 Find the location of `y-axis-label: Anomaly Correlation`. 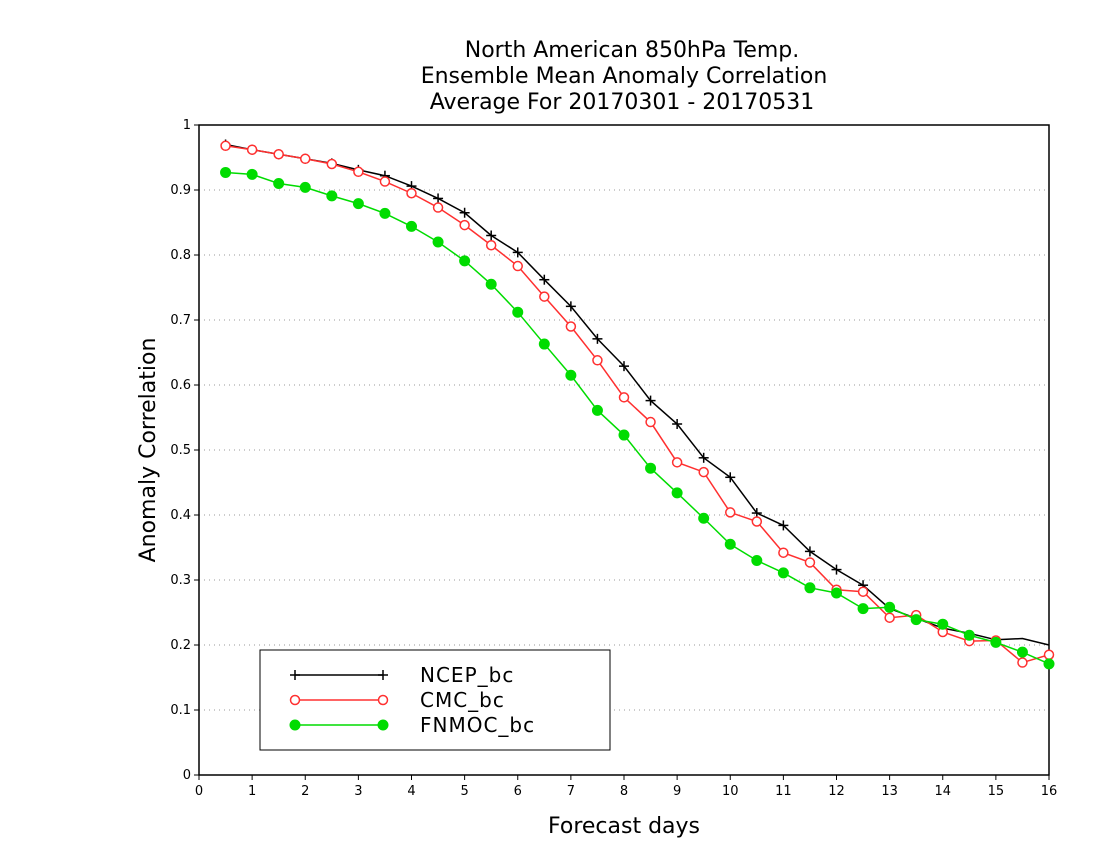

y-axis-label: Anomaly Correlation is located at coordinates (148, 450).